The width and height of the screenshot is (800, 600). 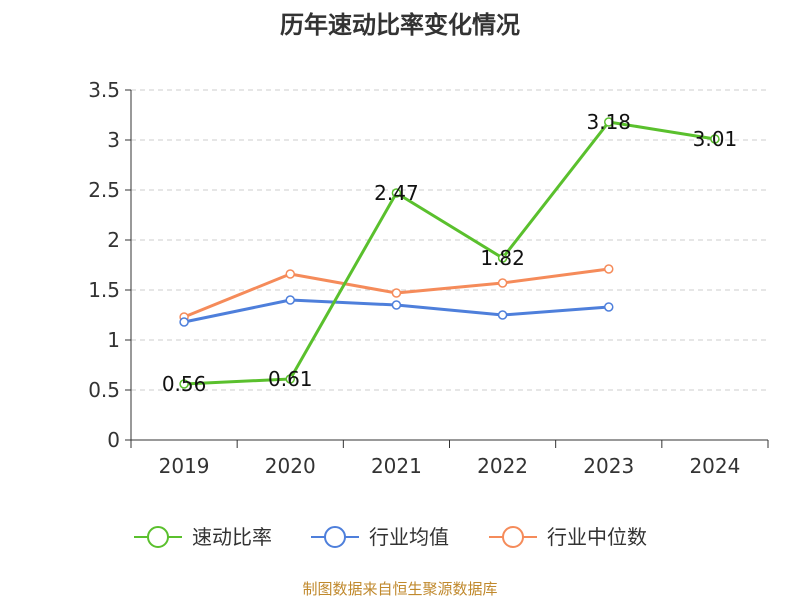 I want to click on legend: 速动比率 行业均值 行业中位数, so click(x=390, y=537).